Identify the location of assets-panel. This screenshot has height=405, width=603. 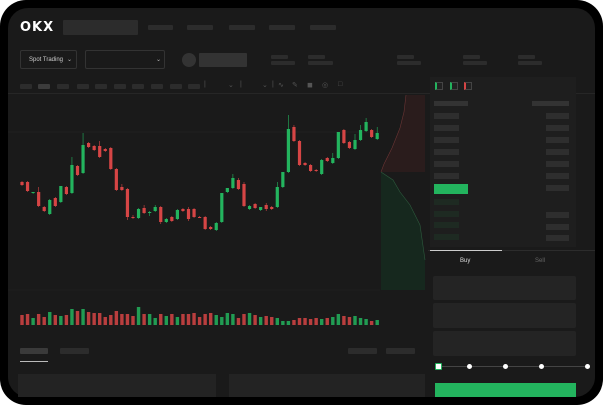
(327, 385).